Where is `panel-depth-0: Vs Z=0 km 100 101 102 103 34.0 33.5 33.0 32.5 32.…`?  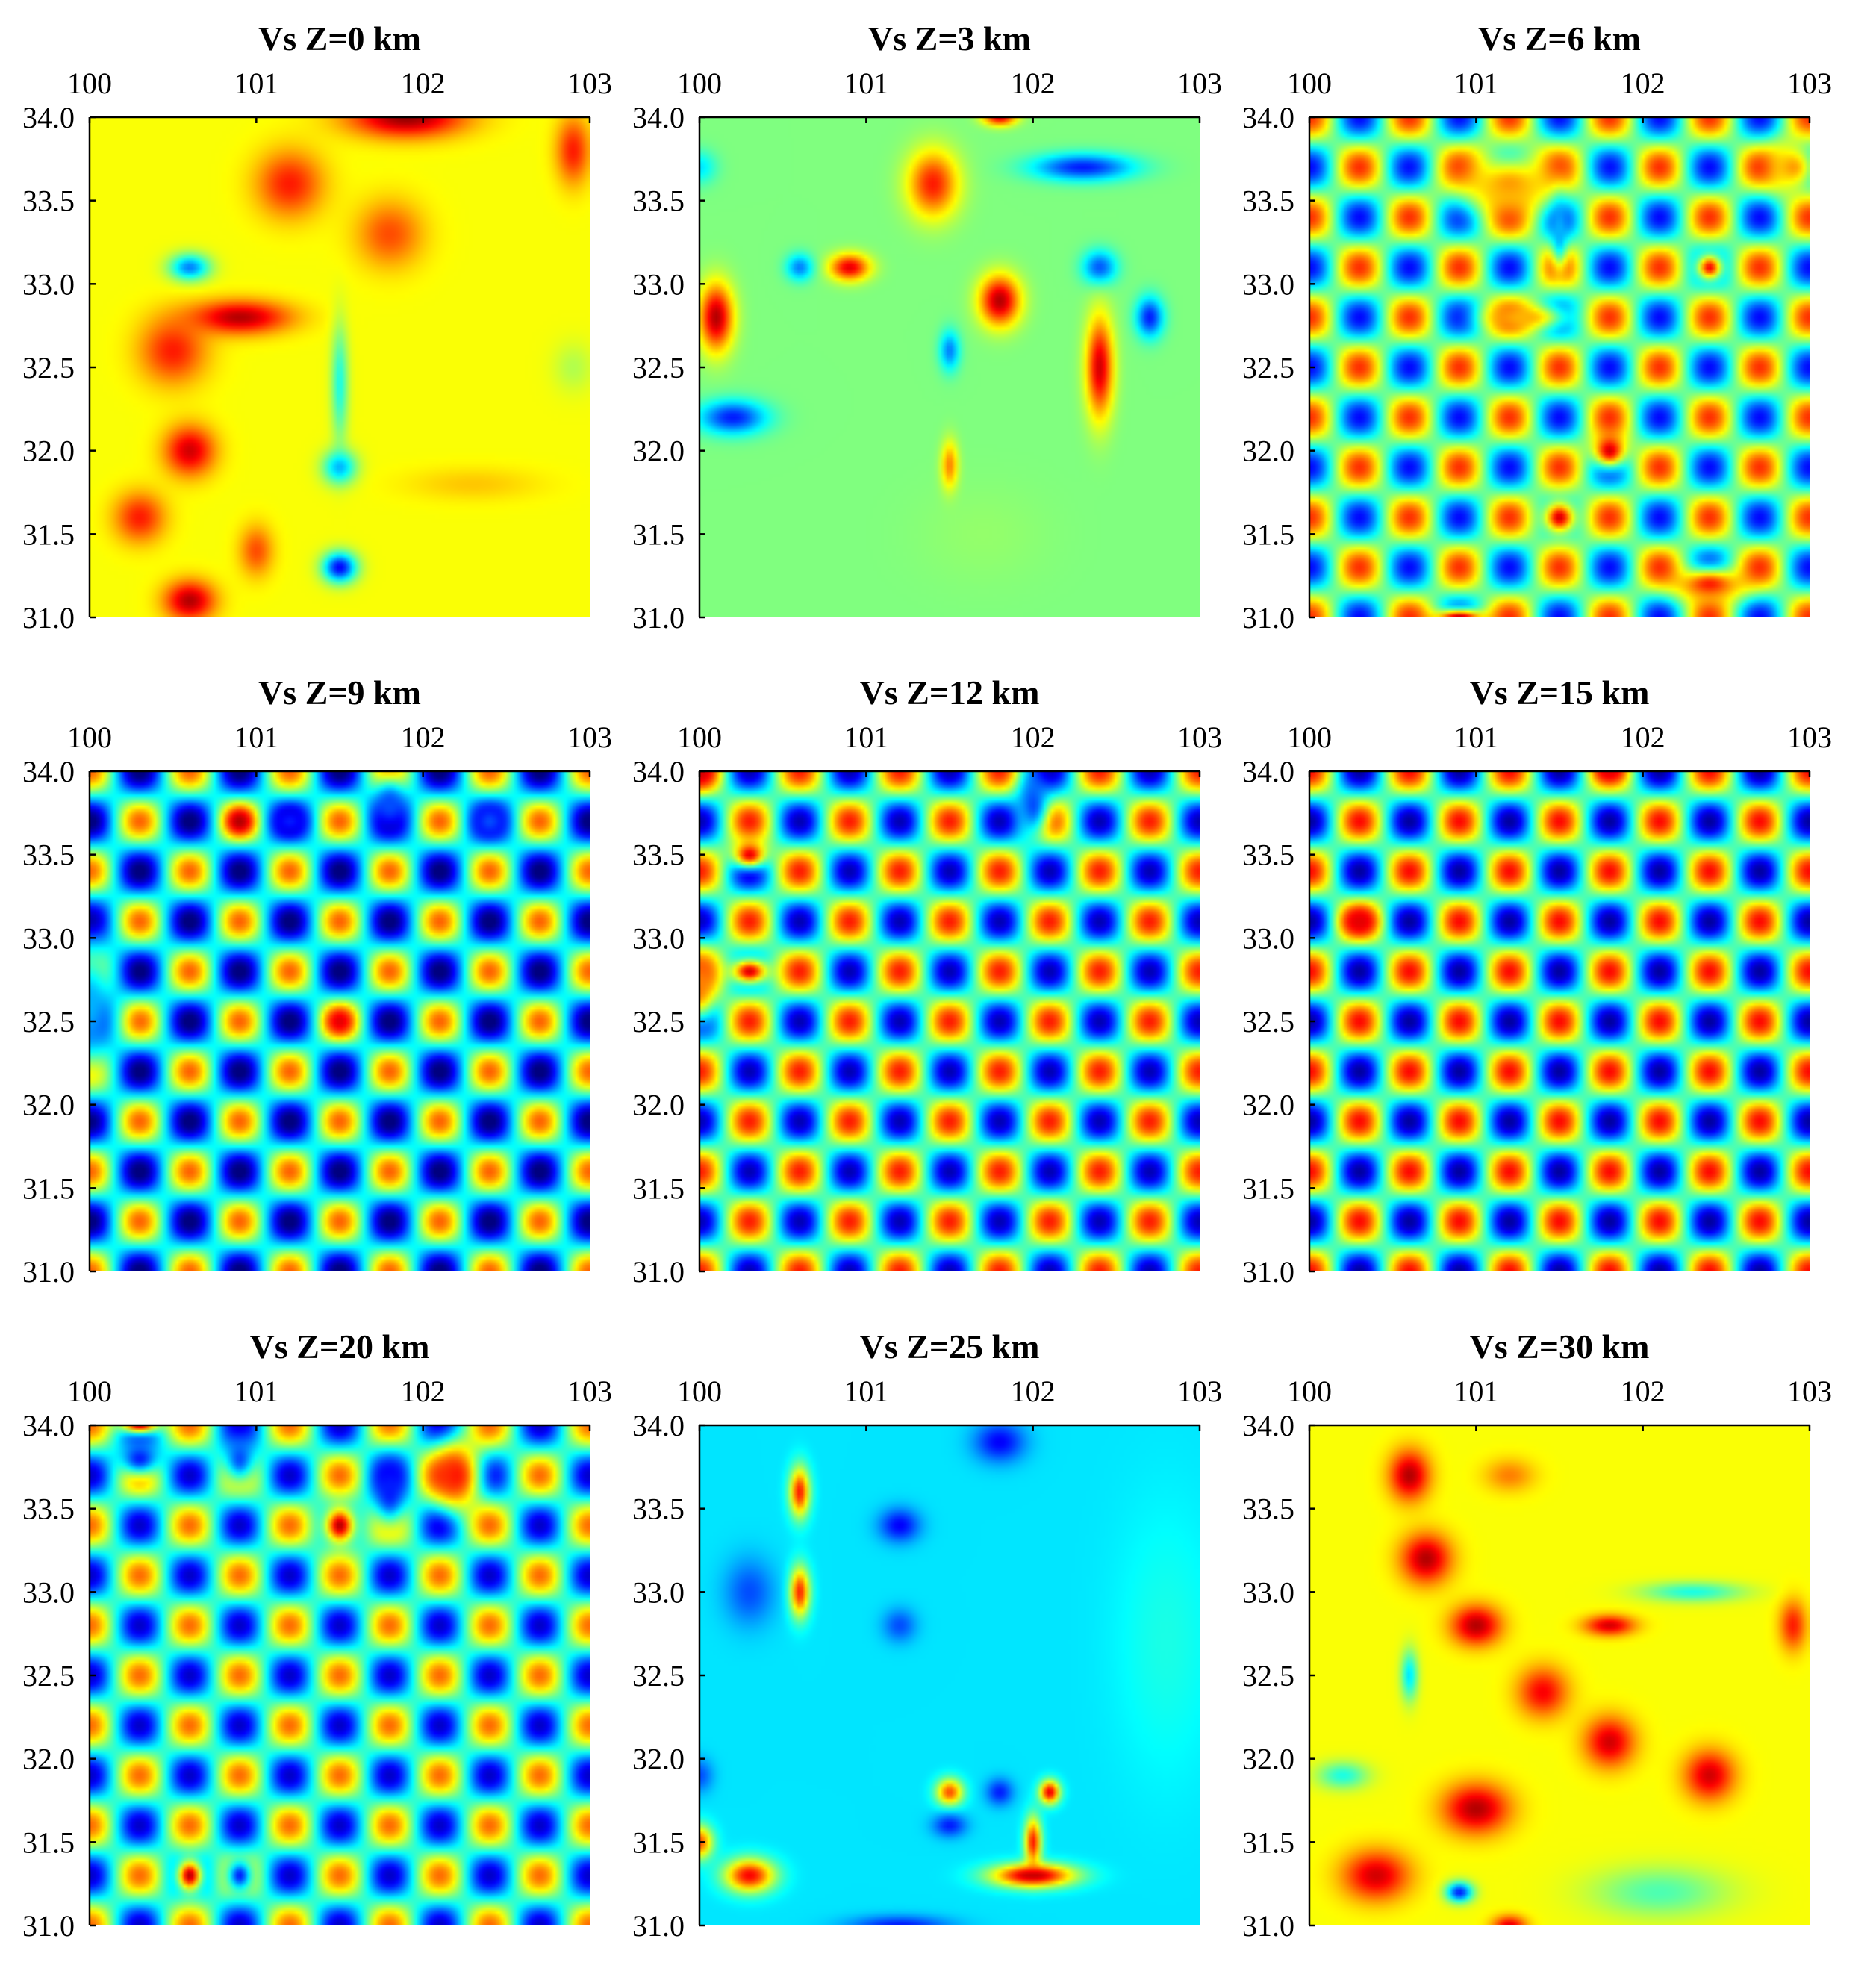 panel-depth-0: Vs Z=0 km 100 101 102 103 34.0 33.5 33.0 32.5 32.… is located at coordinates (317, 327).